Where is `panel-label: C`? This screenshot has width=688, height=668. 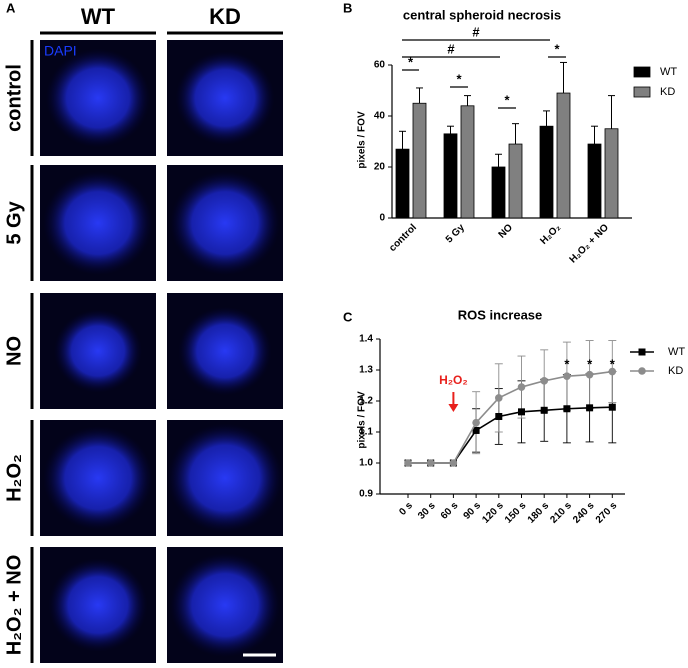 panel-label: C is located at coordinates (348, 316).